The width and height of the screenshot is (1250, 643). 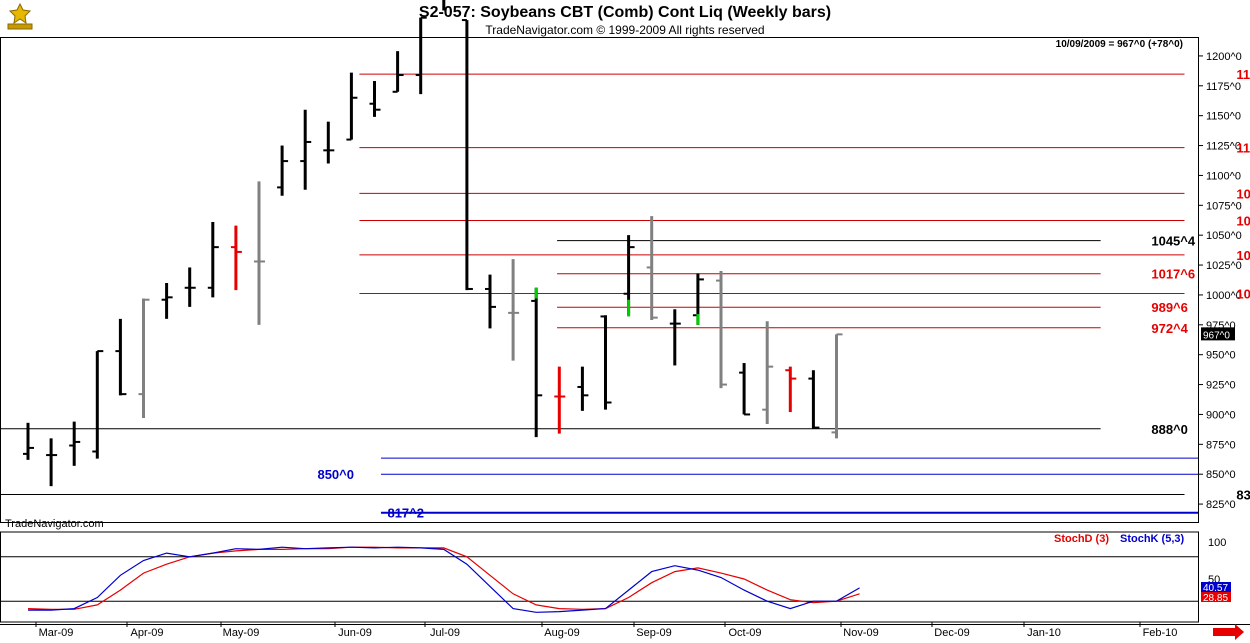 I want to click on time-tick-label: Apr-09, so click(x=146, y=633).